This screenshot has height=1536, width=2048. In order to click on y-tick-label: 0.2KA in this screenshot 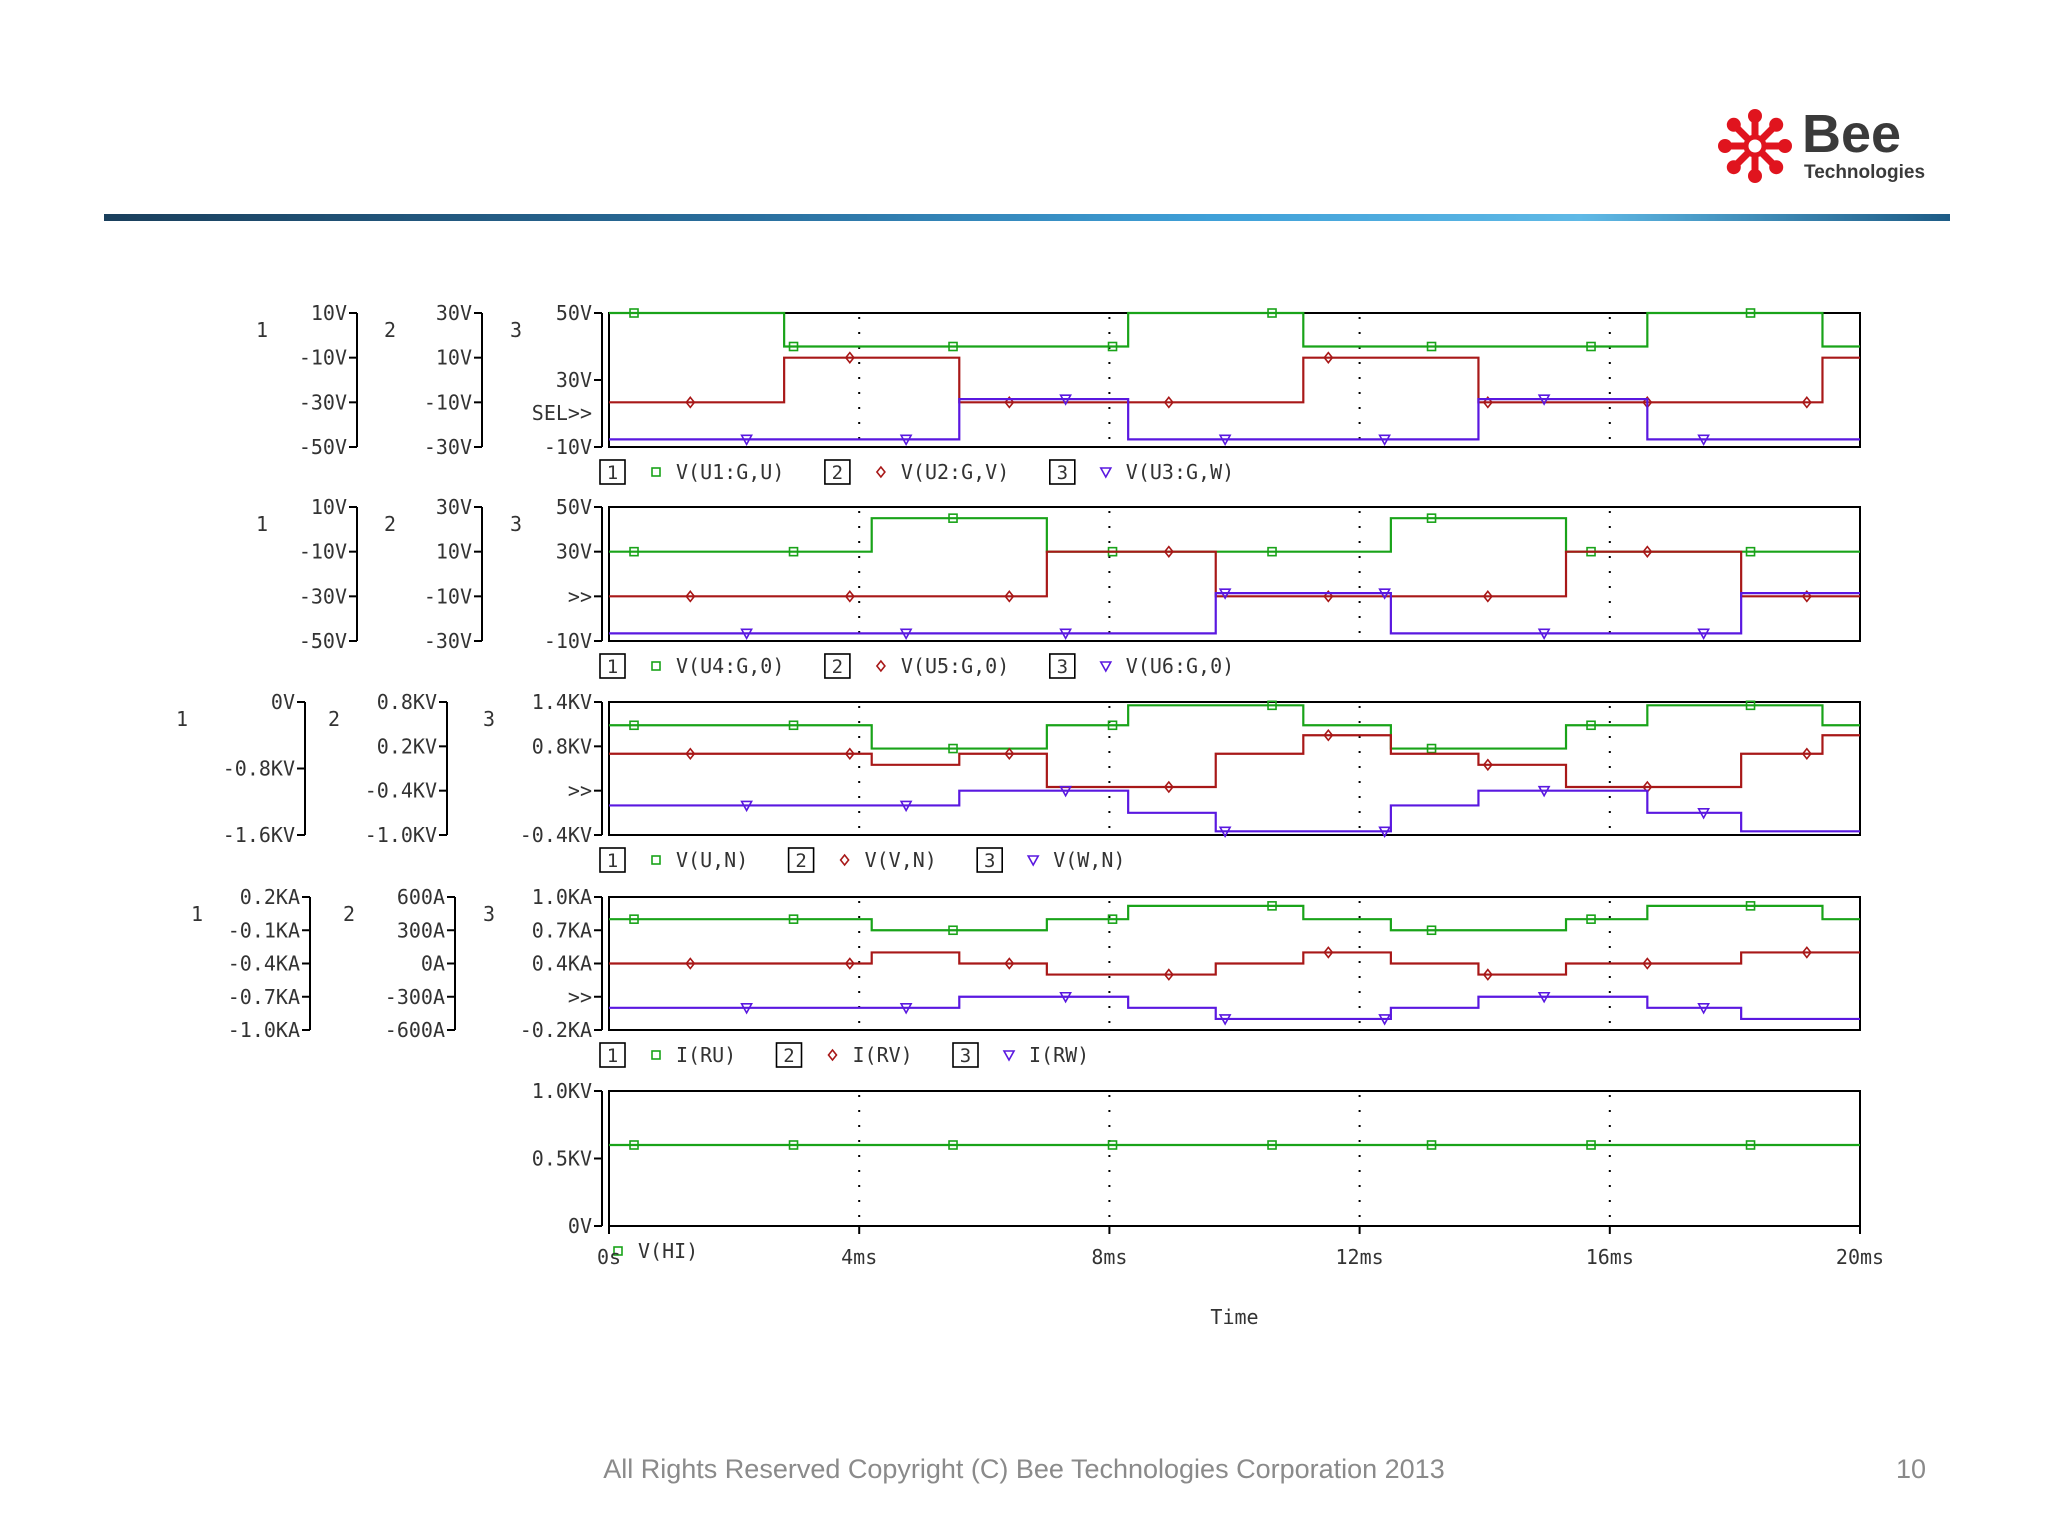, I will do `click(270, 897)`.